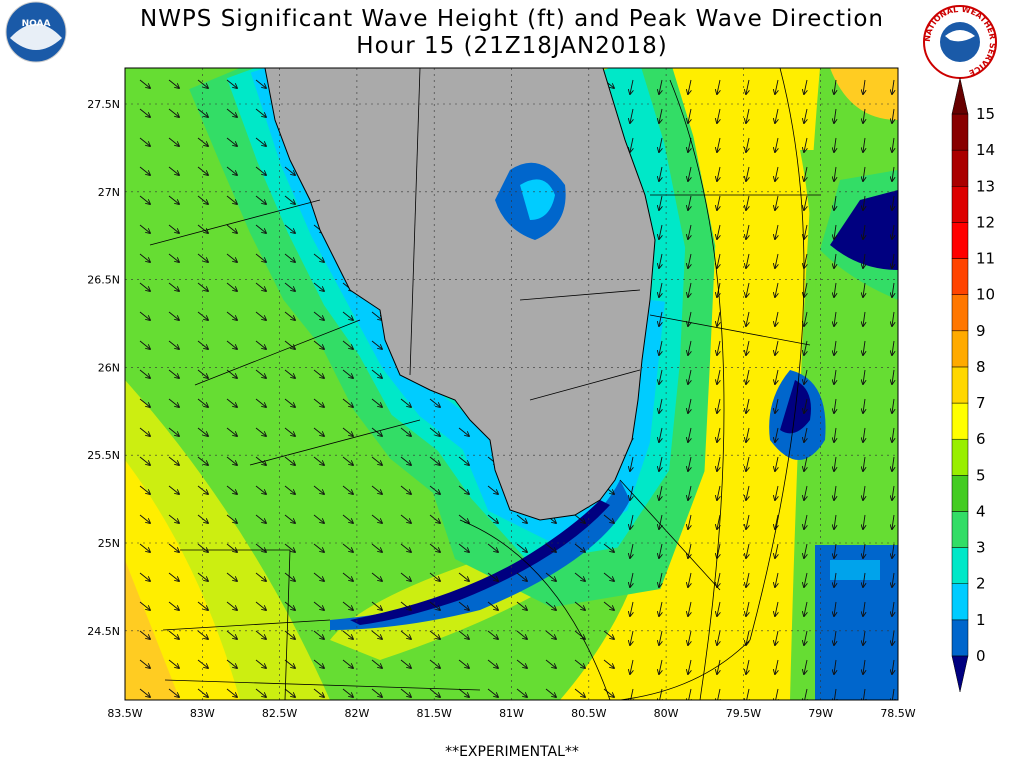  What do you see at coordinates (202, 713) in the screenshot?
I see `lon-label: 83W` at bounding box center [202, 713].